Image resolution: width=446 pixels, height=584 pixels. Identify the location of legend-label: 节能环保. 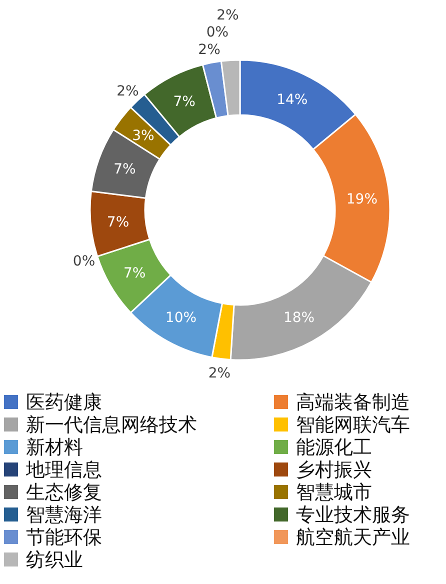
(64, 537).